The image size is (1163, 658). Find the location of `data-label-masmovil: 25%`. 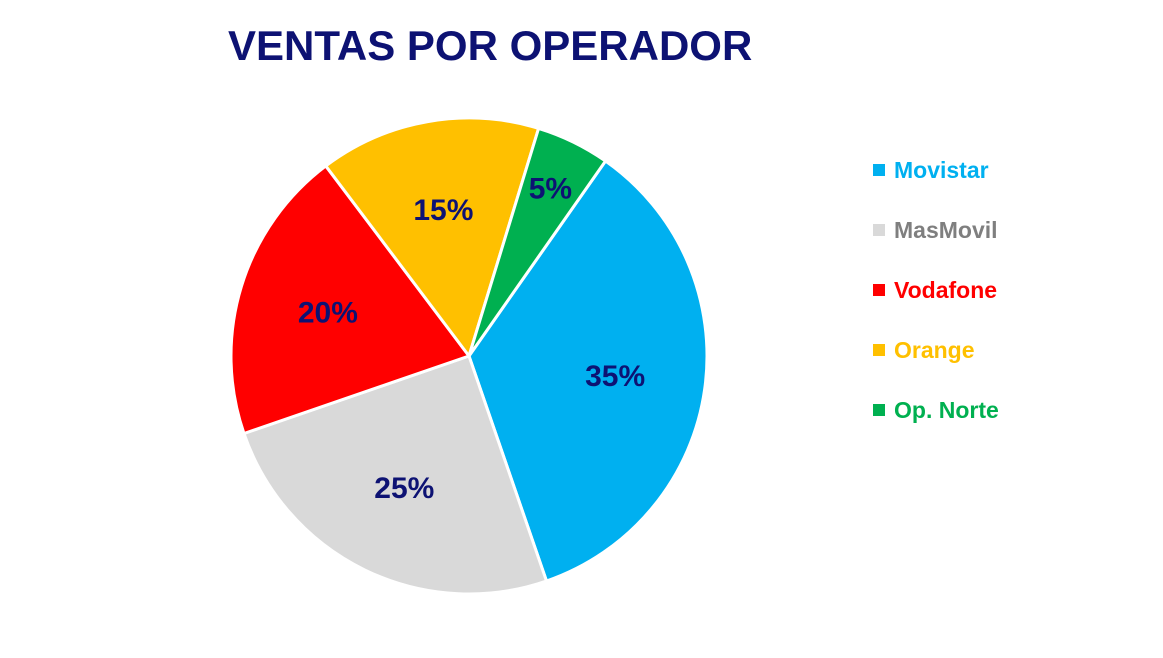

data-label-masmovil: 25% is located at coordinates (404, 488).